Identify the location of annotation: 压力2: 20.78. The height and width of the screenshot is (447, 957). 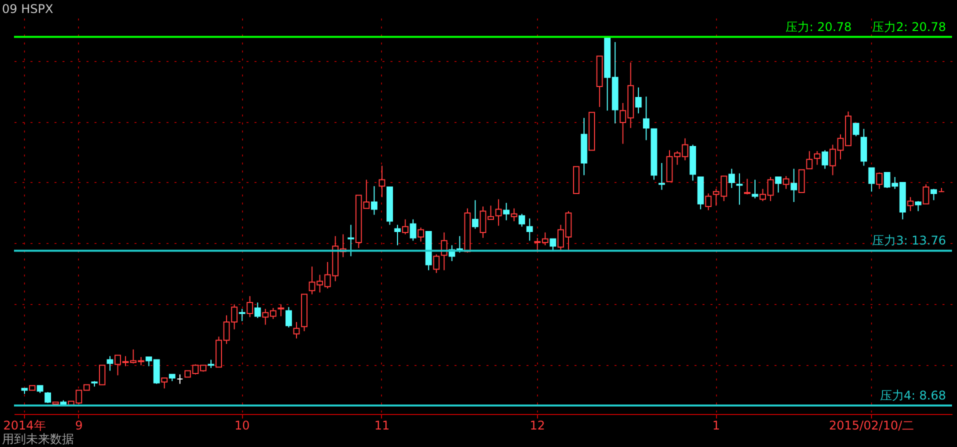
(909, 27).